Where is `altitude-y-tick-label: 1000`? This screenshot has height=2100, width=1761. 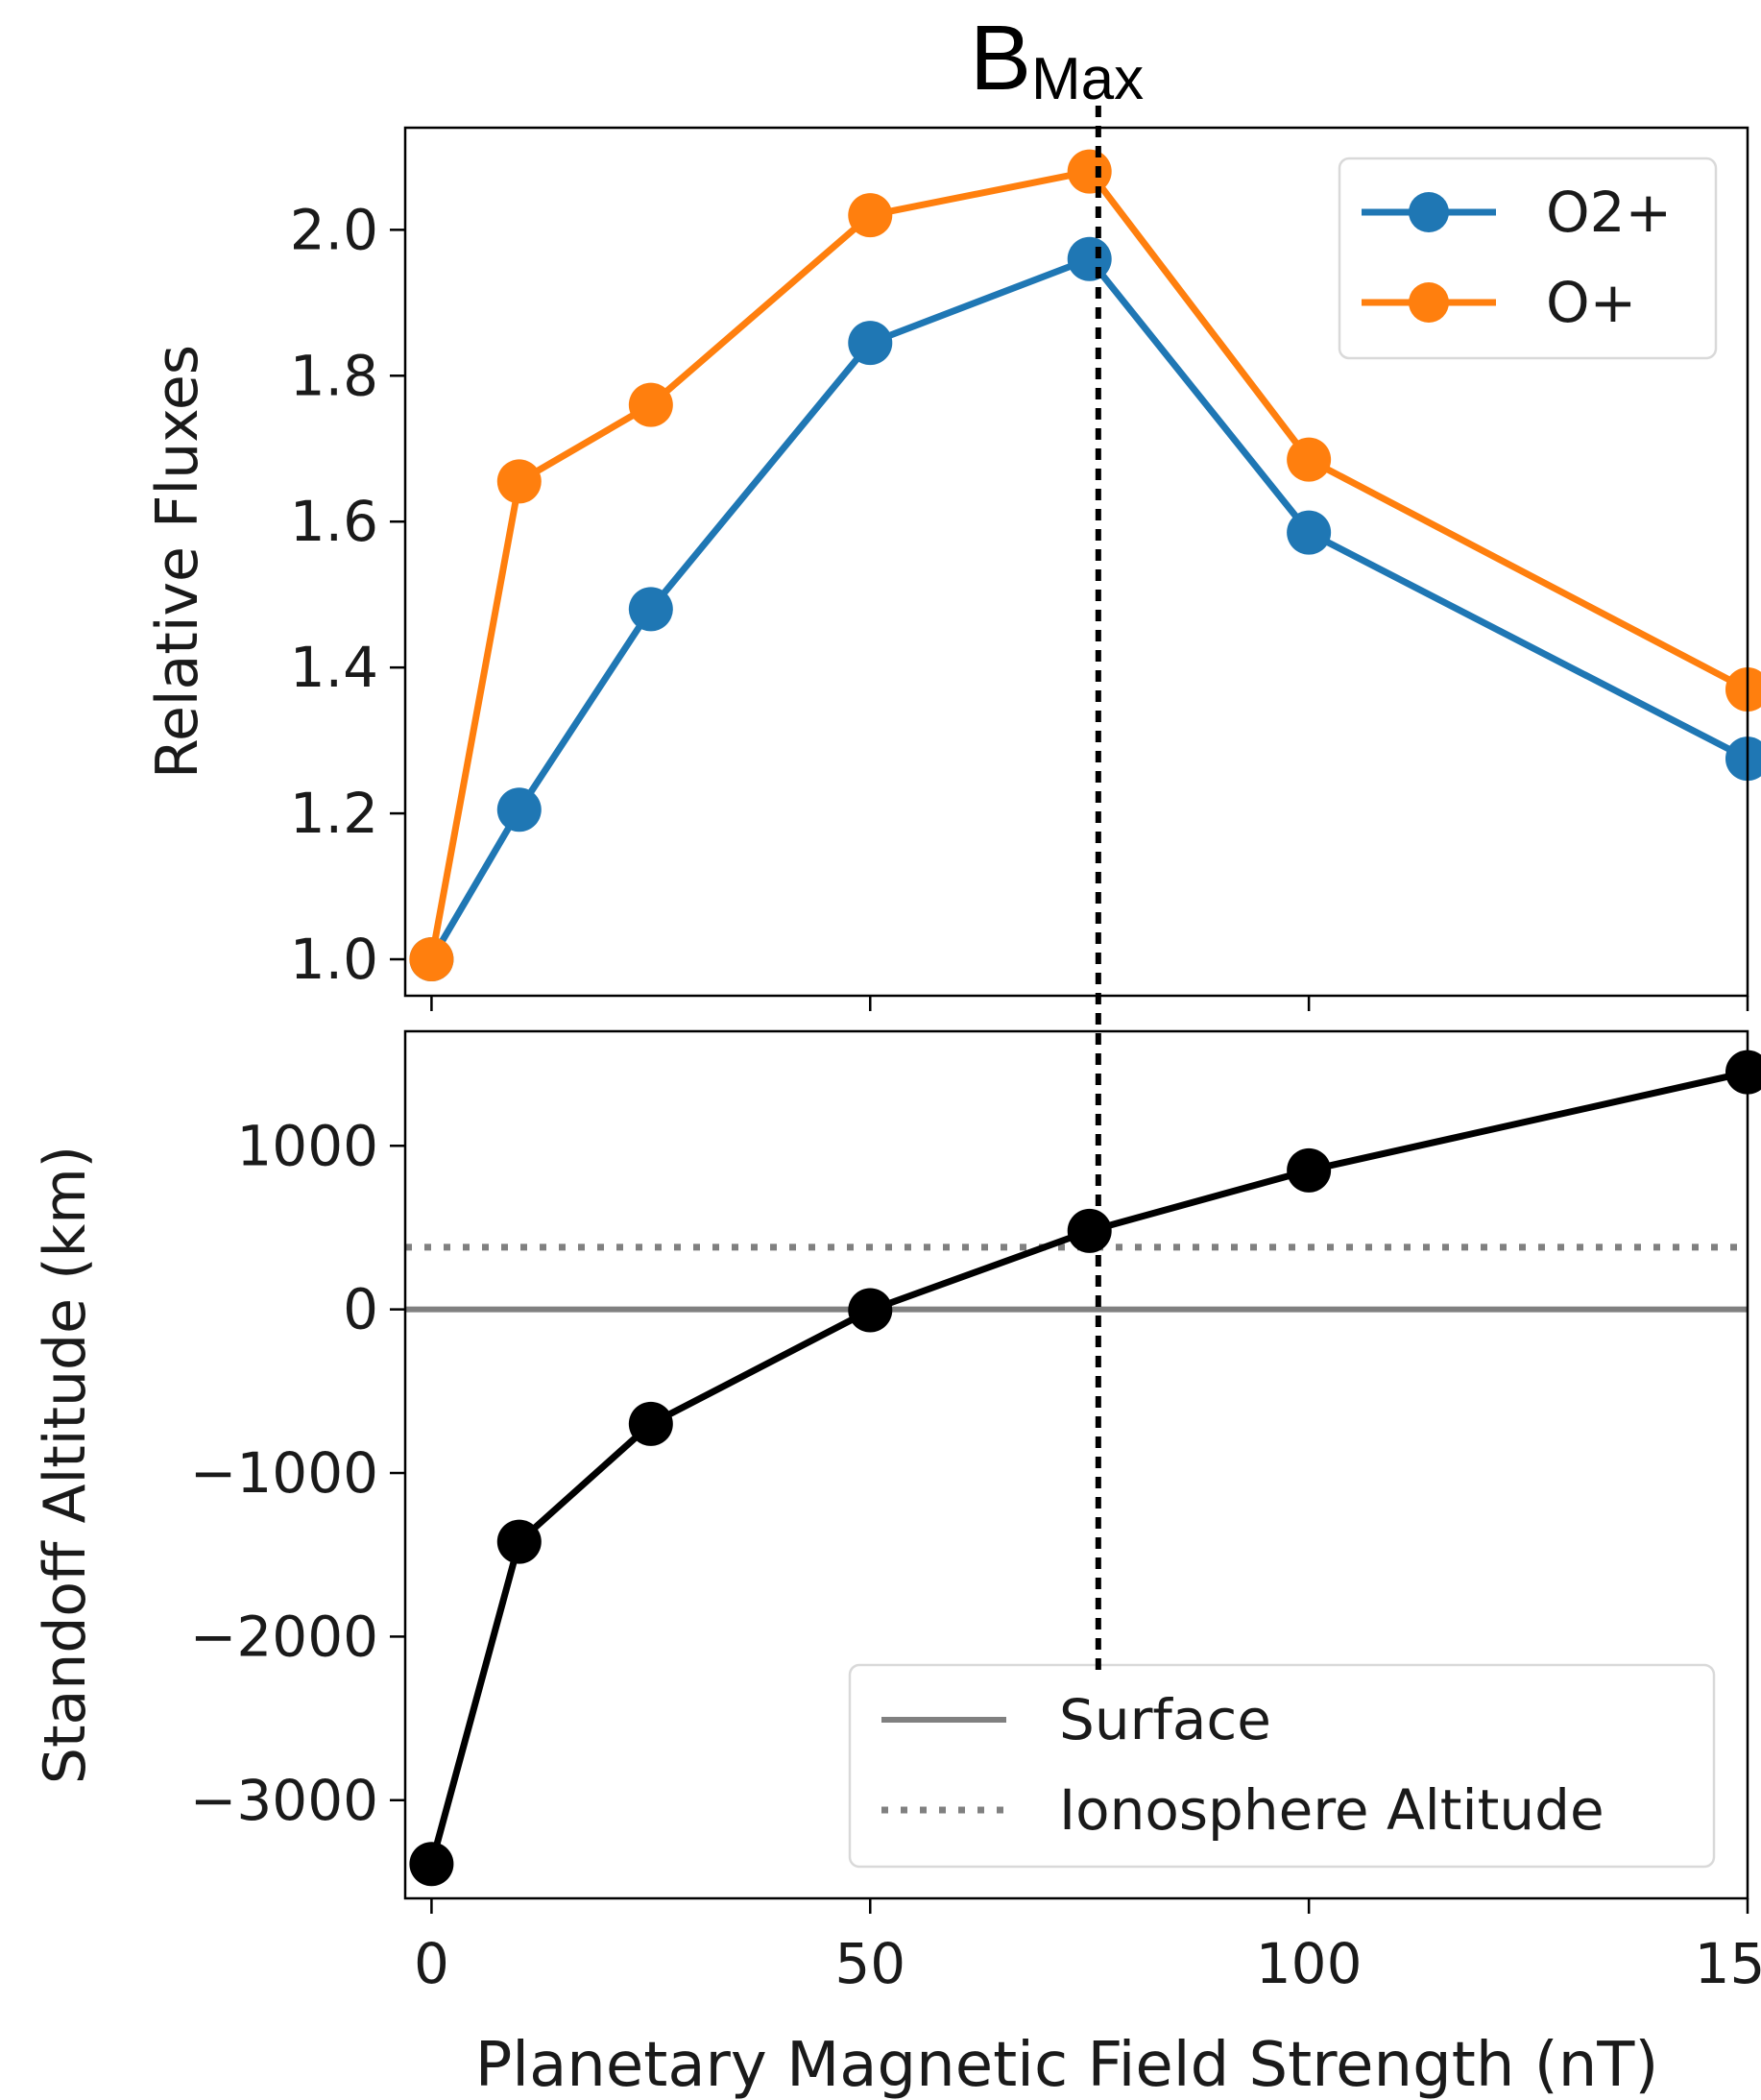 altitude-y-tick-label: 1000 is located at coordinates (307, 1145).